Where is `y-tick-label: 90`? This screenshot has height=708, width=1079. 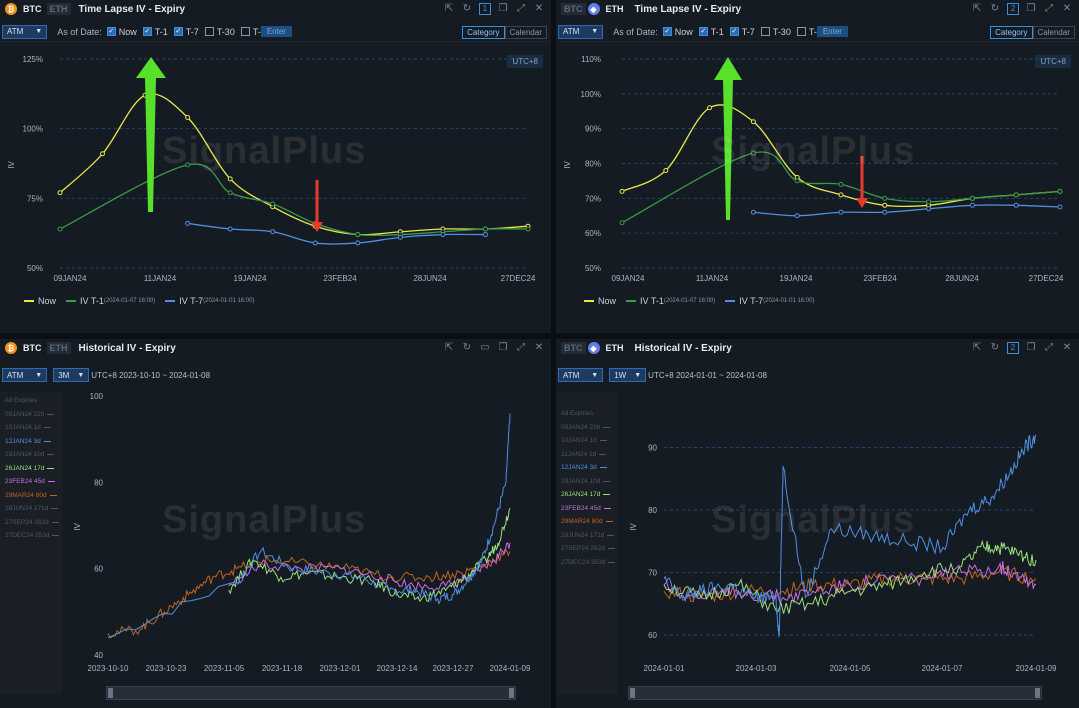 y-tick-label: 90 is located at coordinates (652, 448).